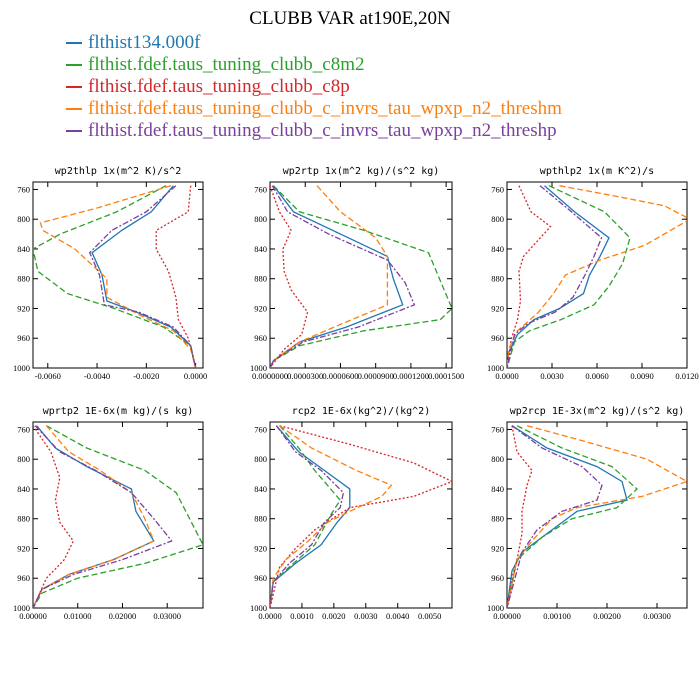 Image resolution: width=700 pixels, height=700 pixels. I want to click on chart-title: CLUBB VAR at190E,20N, so click(350, 18).